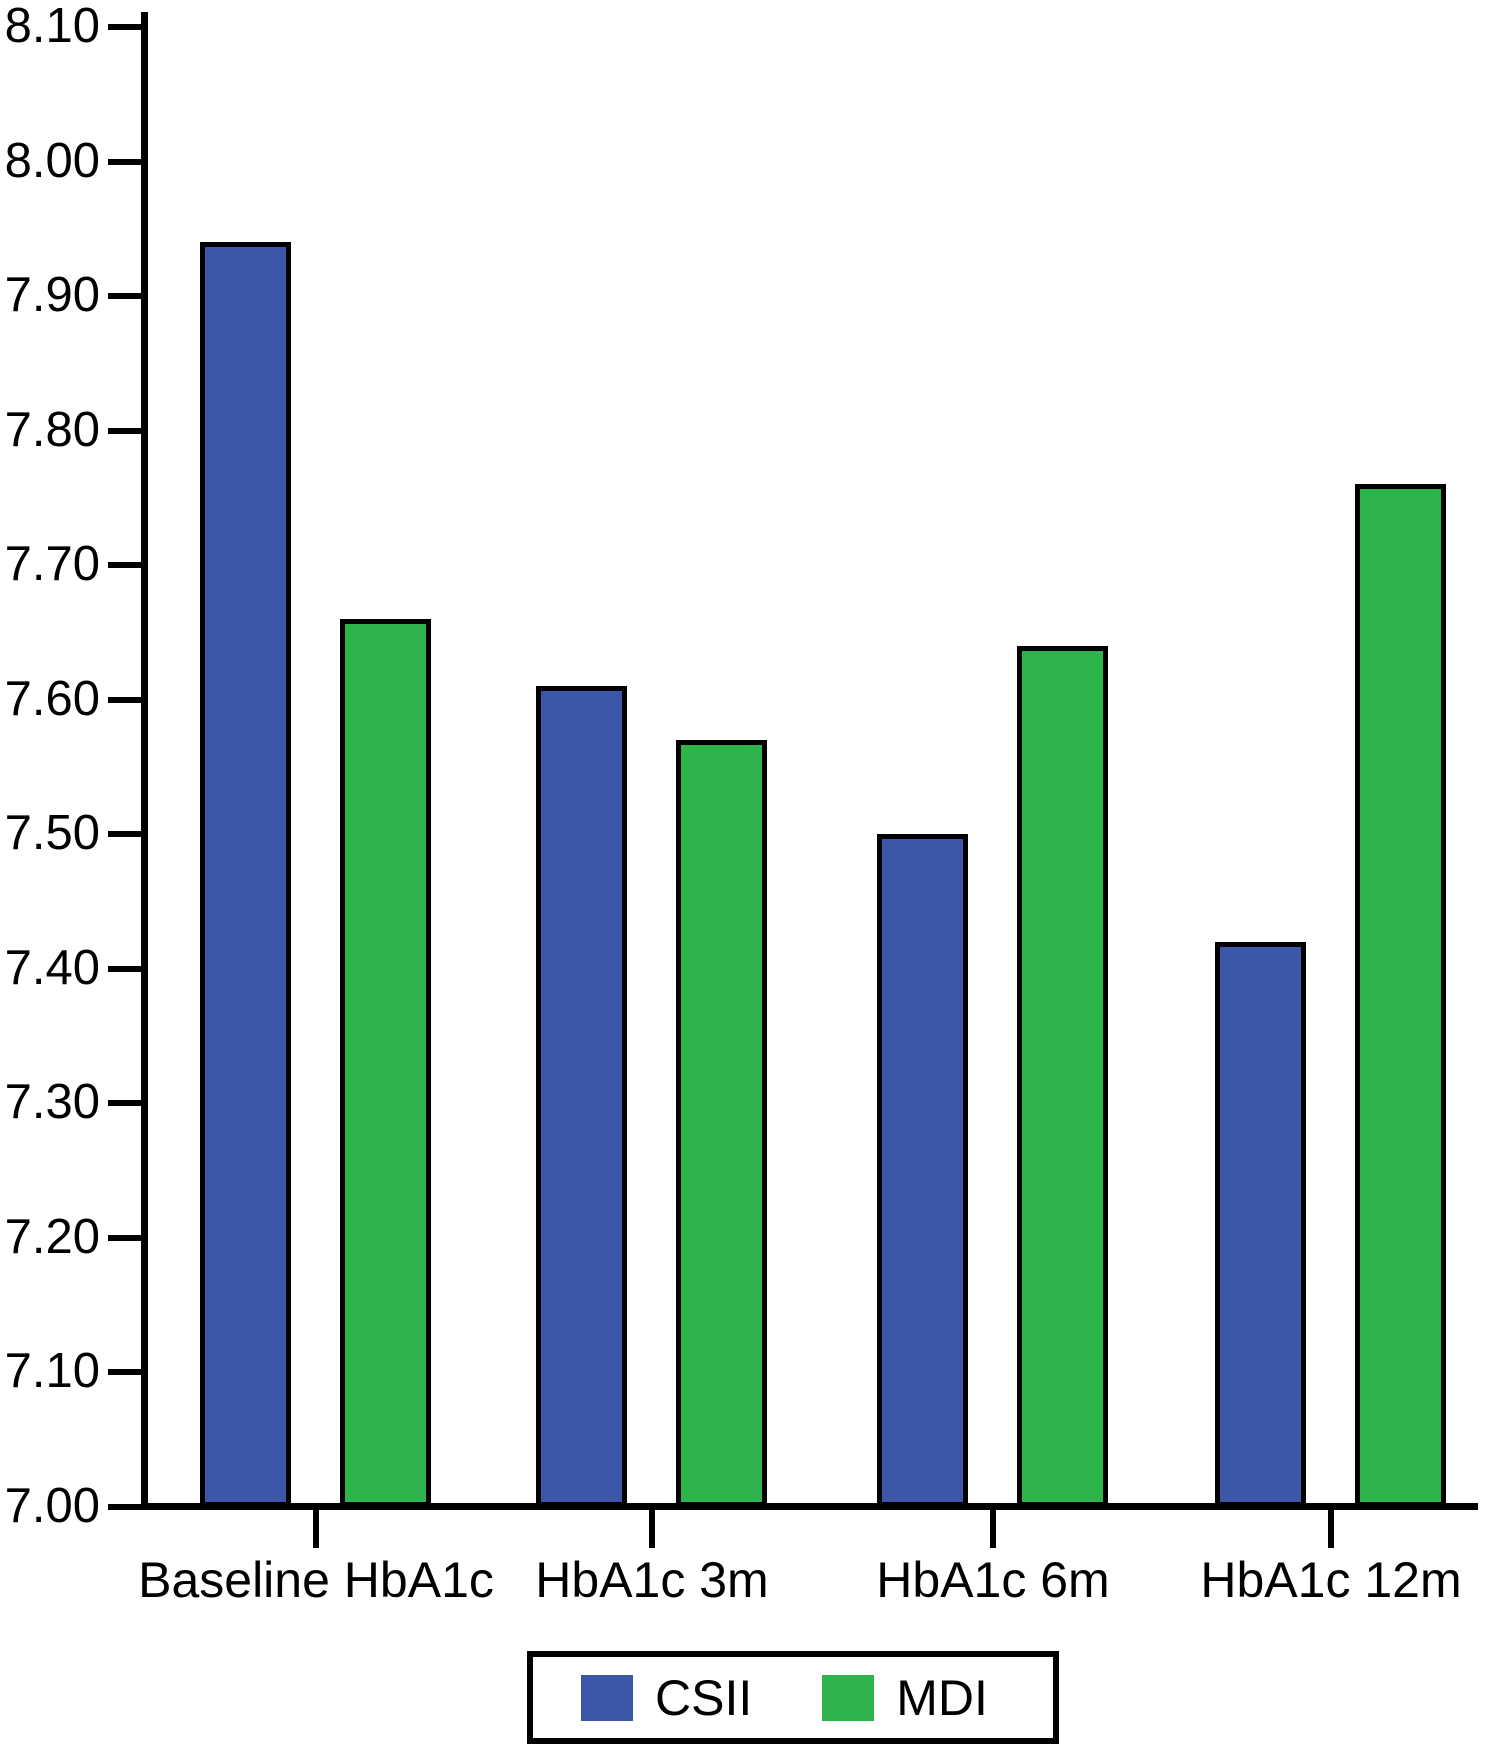 This screenshot has height=1752, width=1487. Describe the element at coordinates (52, 968) in the screenshot. I see `y-tick-label-7-40: 7.40` at that location.